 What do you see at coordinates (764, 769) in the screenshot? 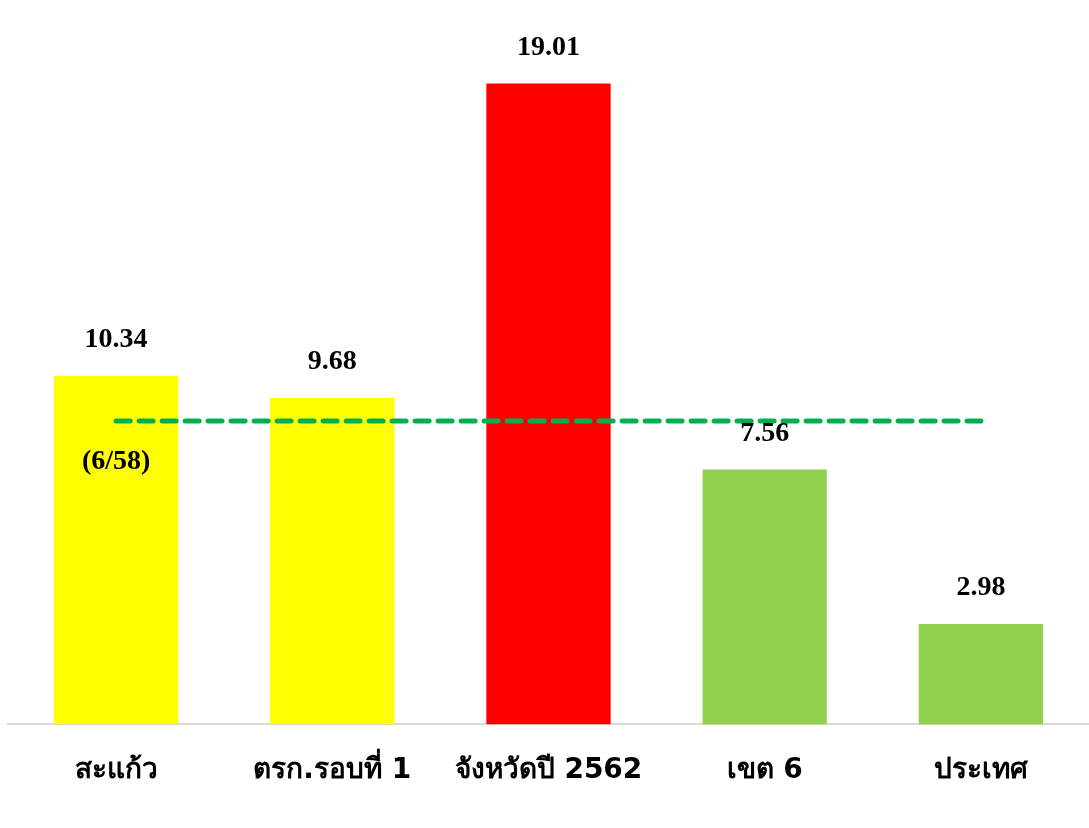
I see `x-tick-label: เขต 6` at bounding box center [764, 769].